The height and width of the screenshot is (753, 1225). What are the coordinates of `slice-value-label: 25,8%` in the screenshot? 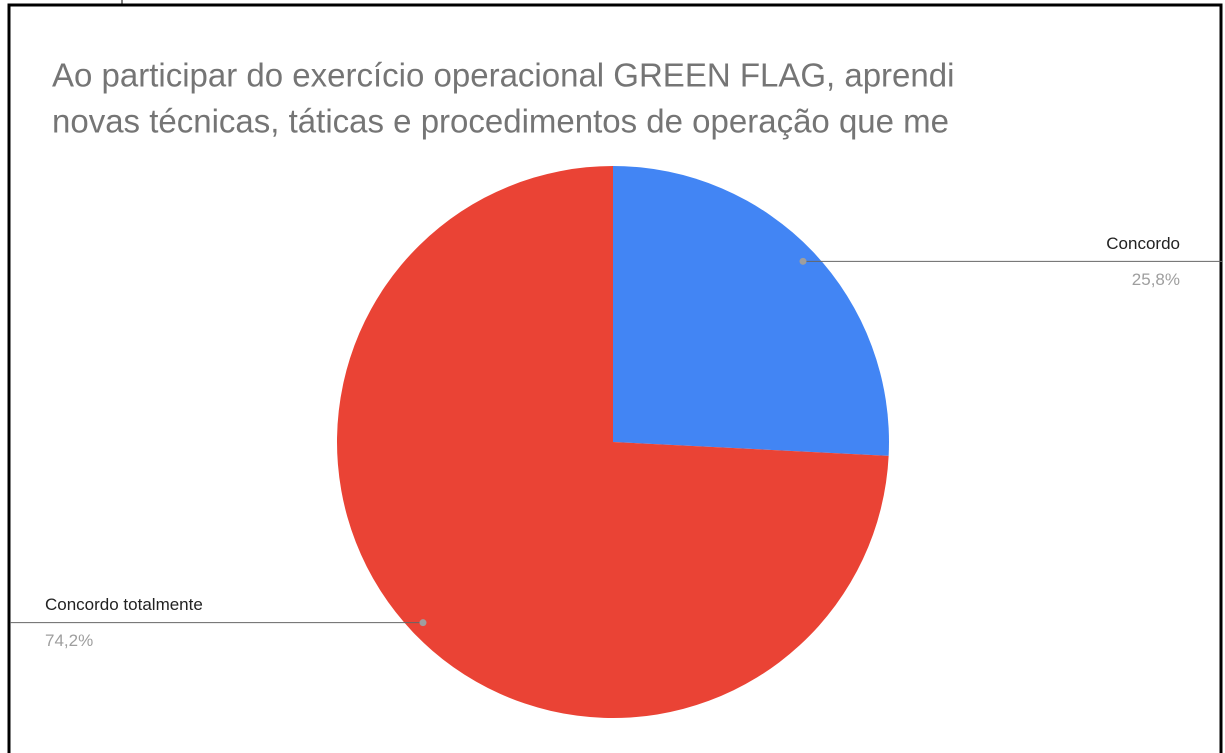 It's located at (1156, 279).